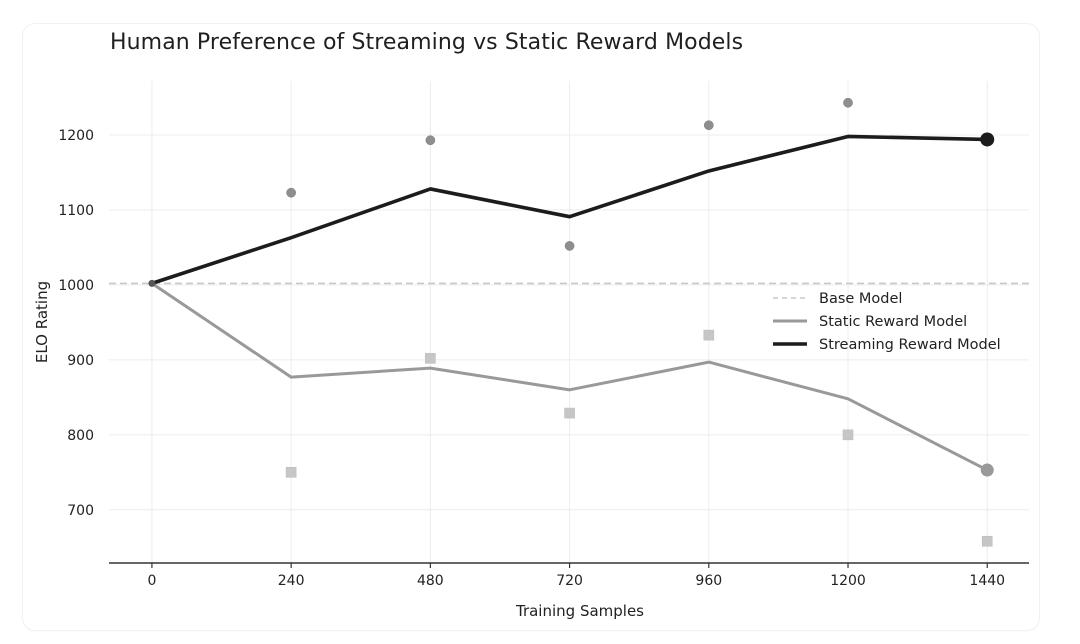 This screenshot has height=644, width=1080. What do you see at coordinates (42, 322) in the screenshot?
I see `y-axis-label: ELO Rating` at bounding box center [42, 322].